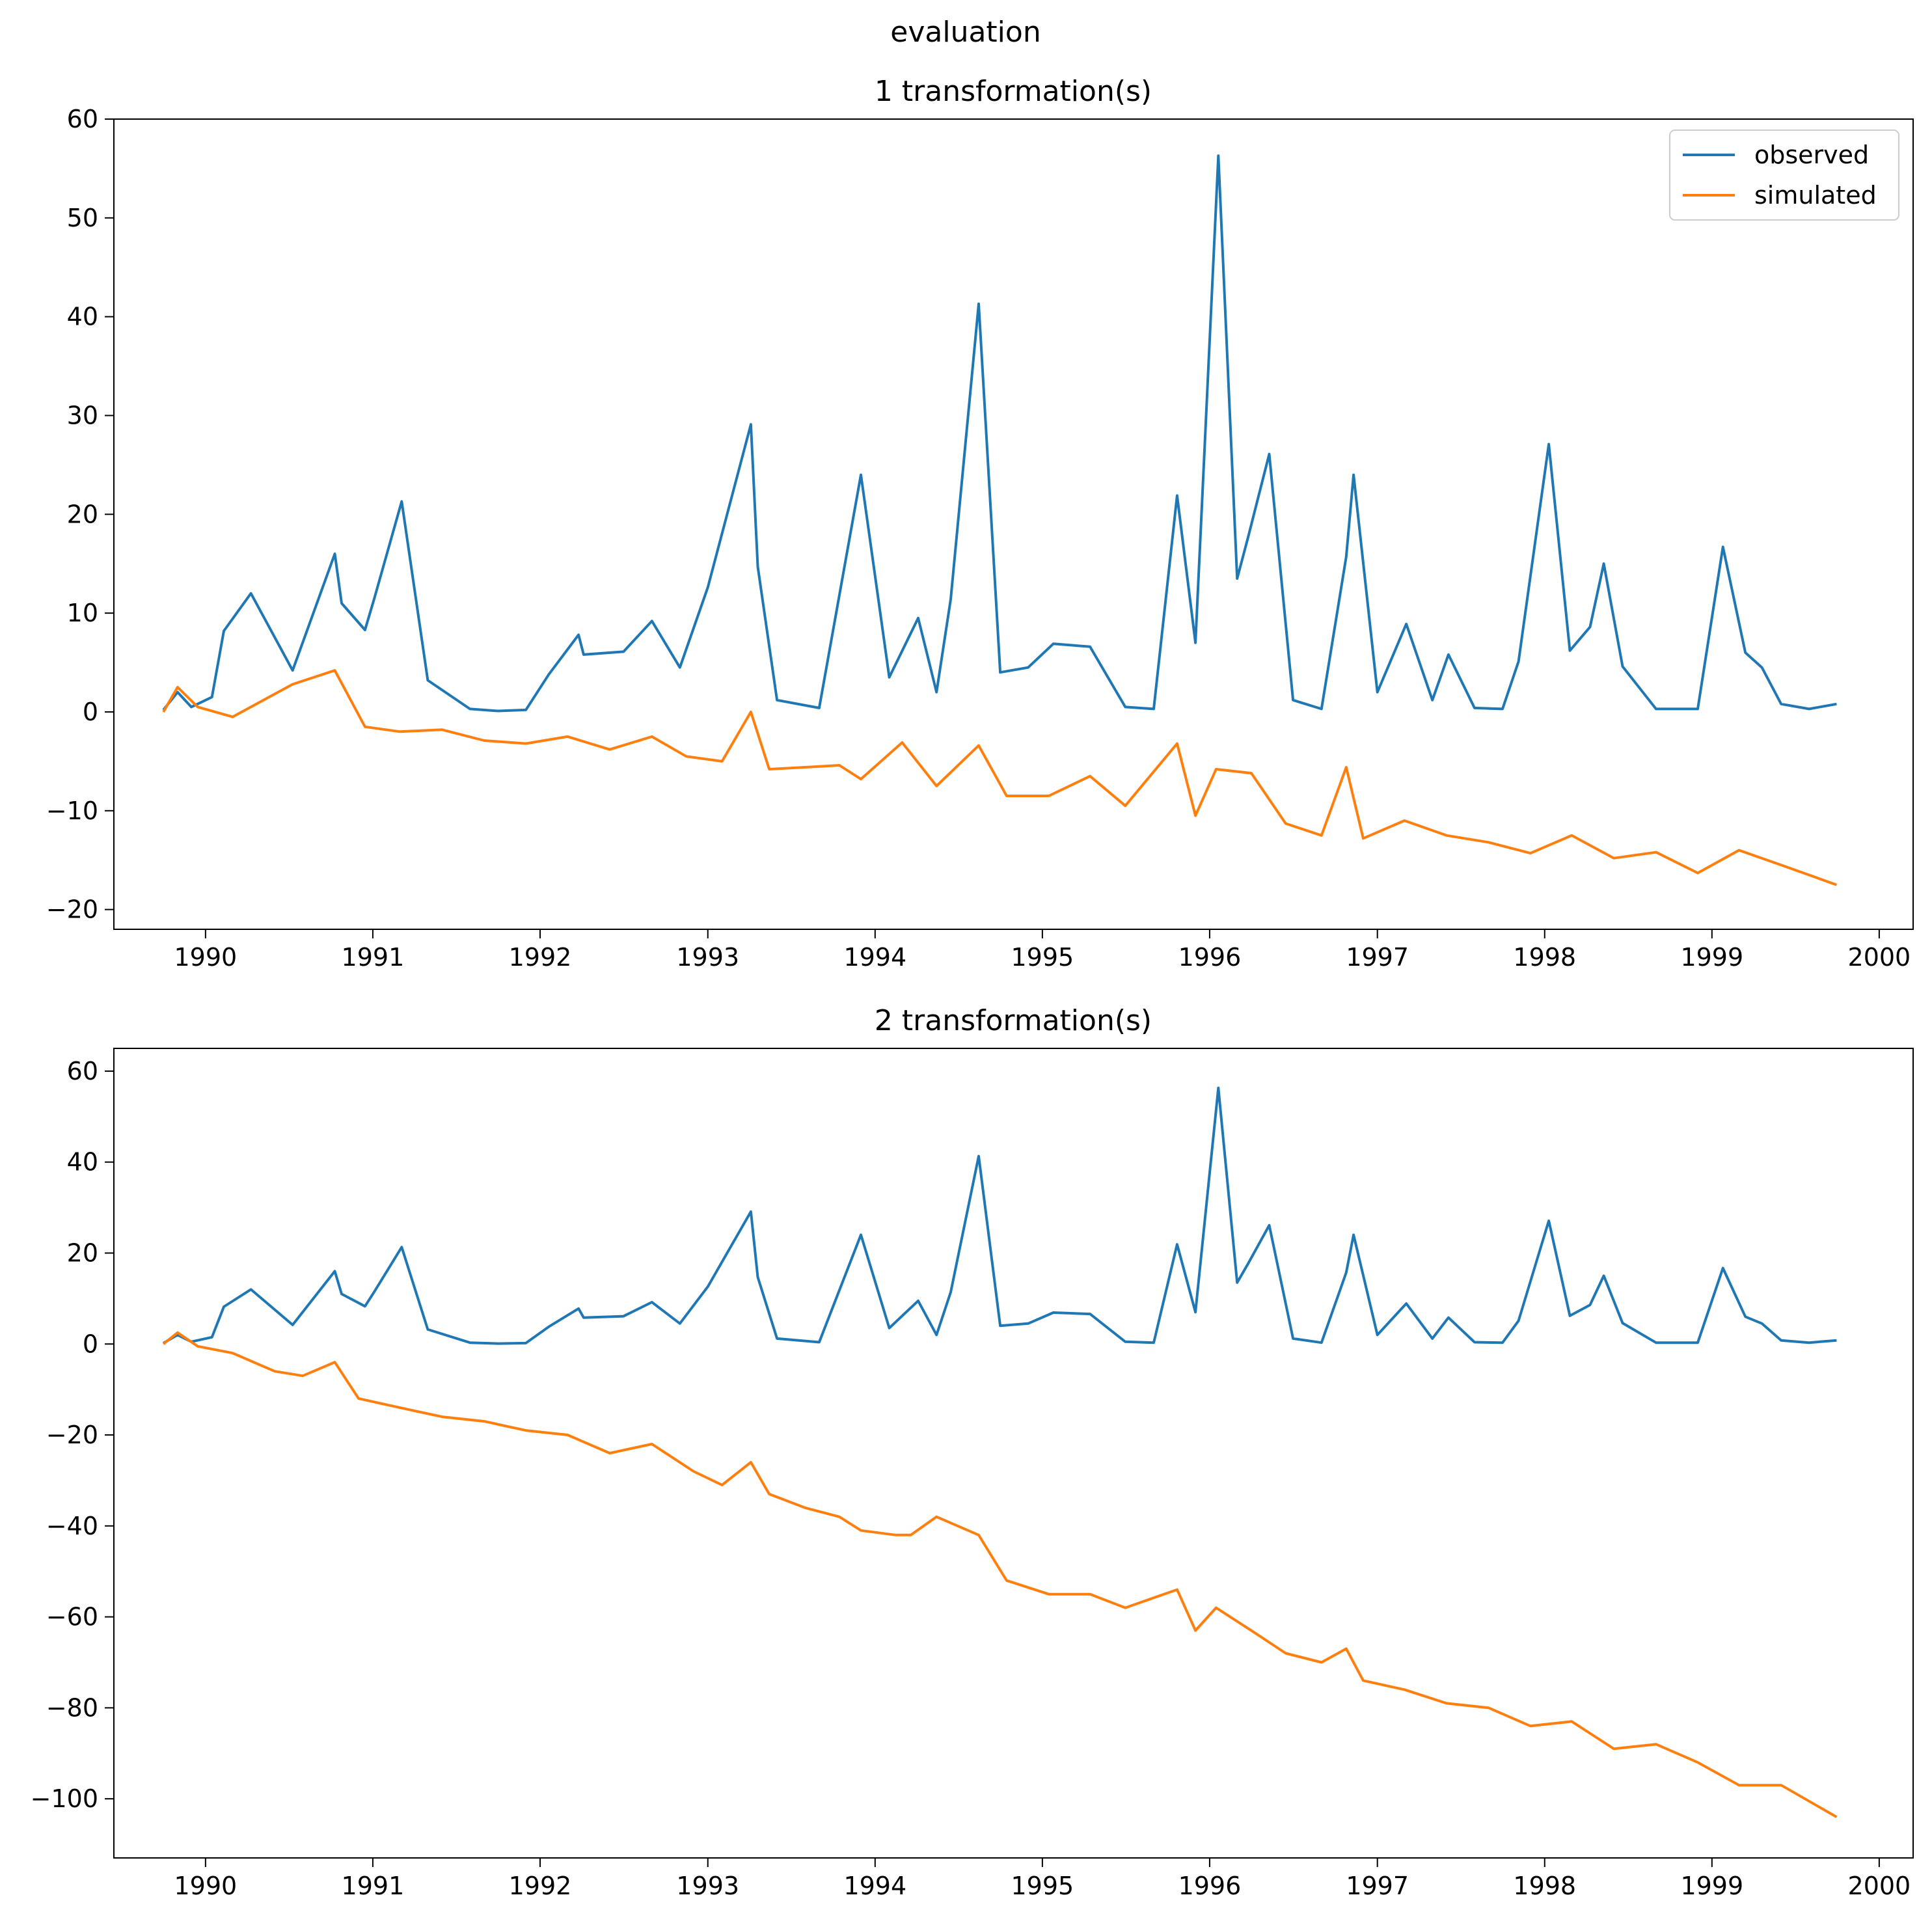  I want to click on y-tick-label: −60, so click(72, 1617).